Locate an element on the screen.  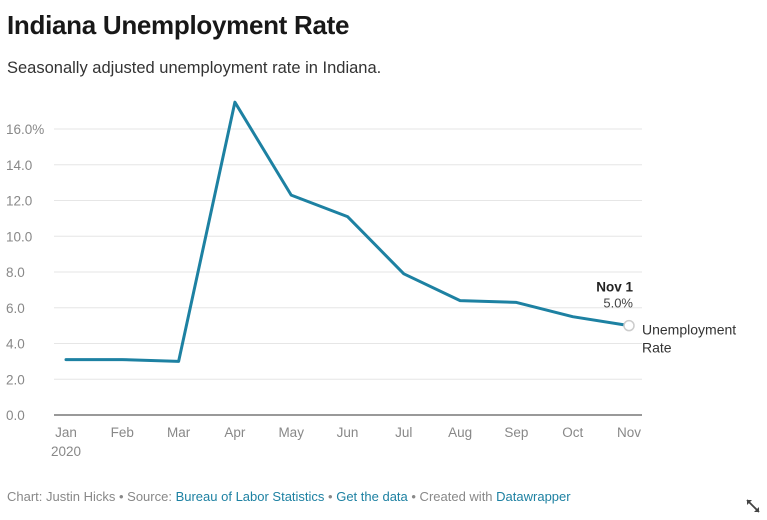
y-axis-ticks: 0.0 2.0 4.0 6.0 8.0 10.0 12.0 14.0 16.0% is located at coordinates (25, 272).